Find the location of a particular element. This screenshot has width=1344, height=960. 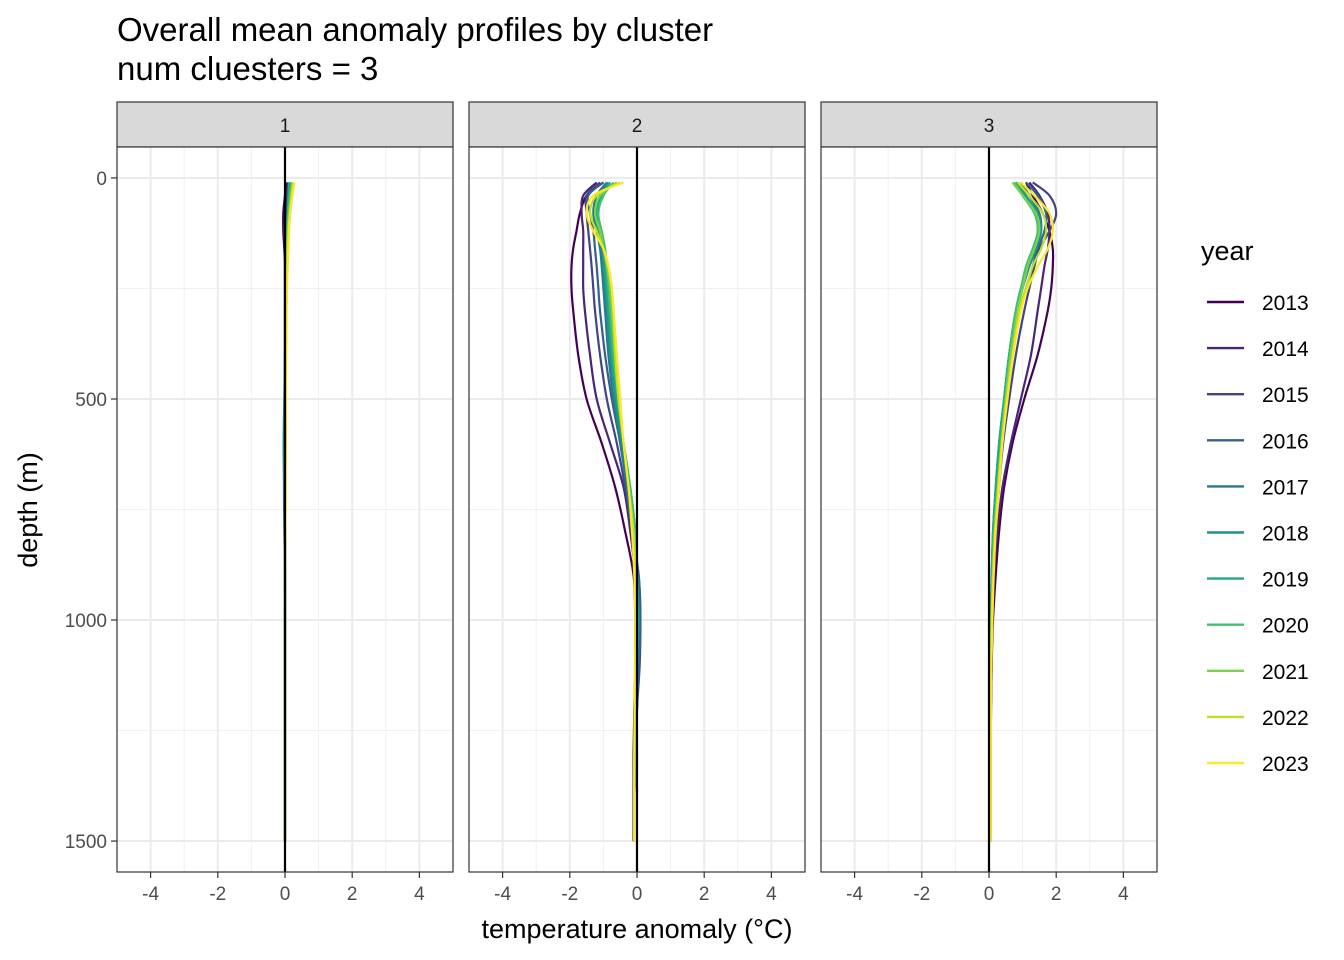

legend-label-2016: 2016 is located at coordinates (1285, 441).